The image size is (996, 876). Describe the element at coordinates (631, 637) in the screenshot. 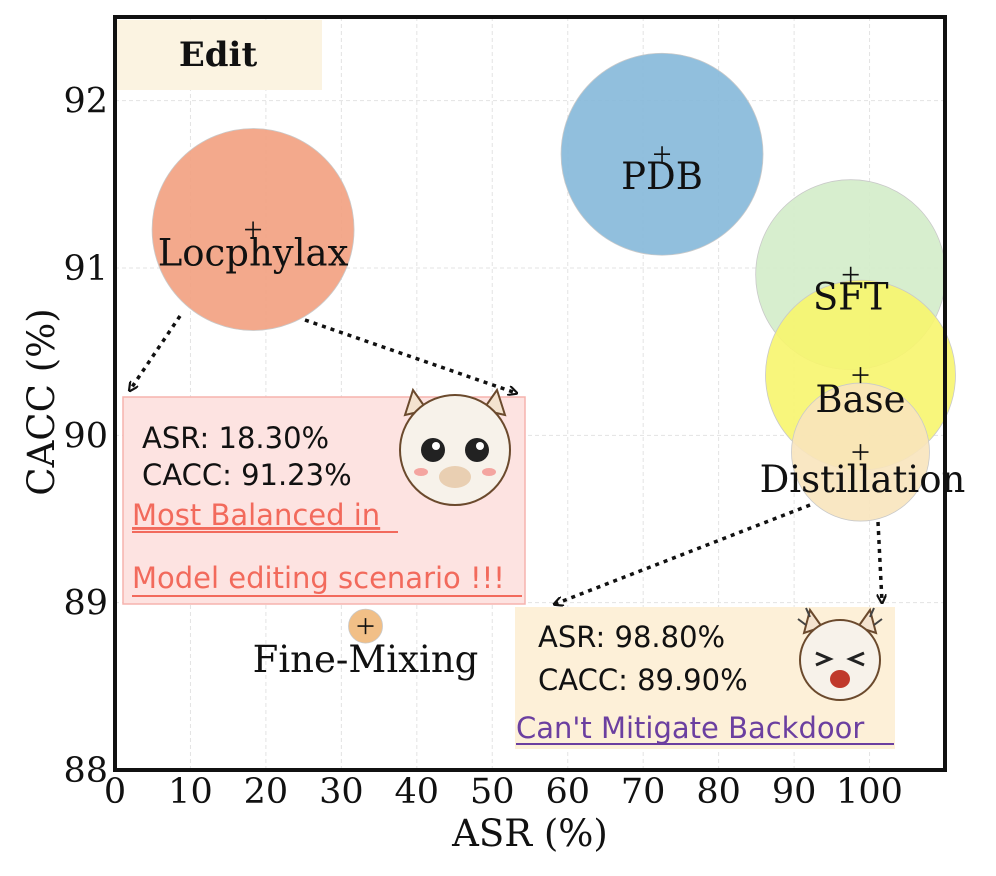

I see `annotation-asr-distillation: ASR: 98.80%` at that location.